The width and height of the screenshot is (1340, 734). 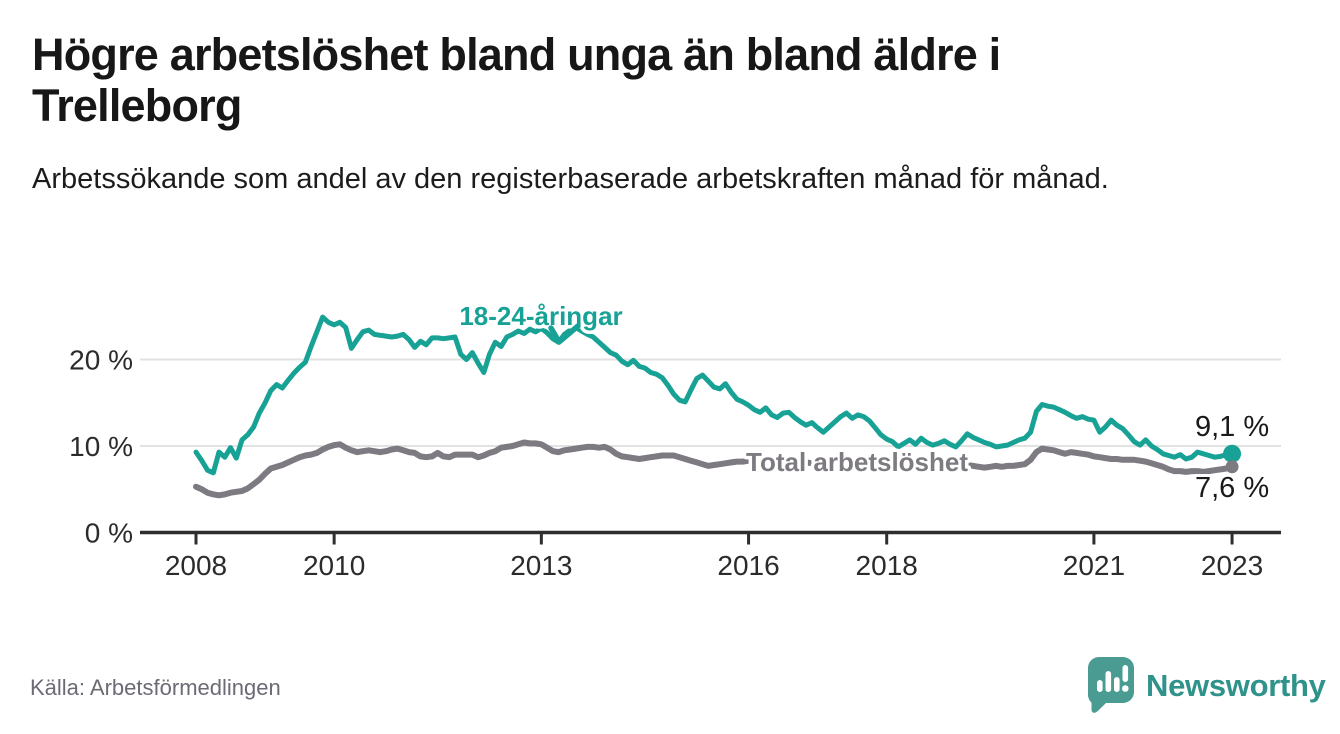 What do you see at coordinates (196, 565) in the screenshot?
I see `x-tick-label-2008: 2008` at bounding box center [196, 565].